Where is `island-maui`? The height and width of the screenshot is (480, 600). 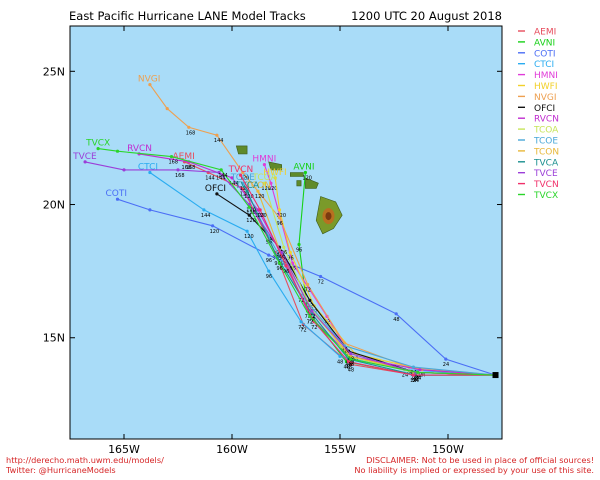 island-maui is located at coordinates (312, 183).